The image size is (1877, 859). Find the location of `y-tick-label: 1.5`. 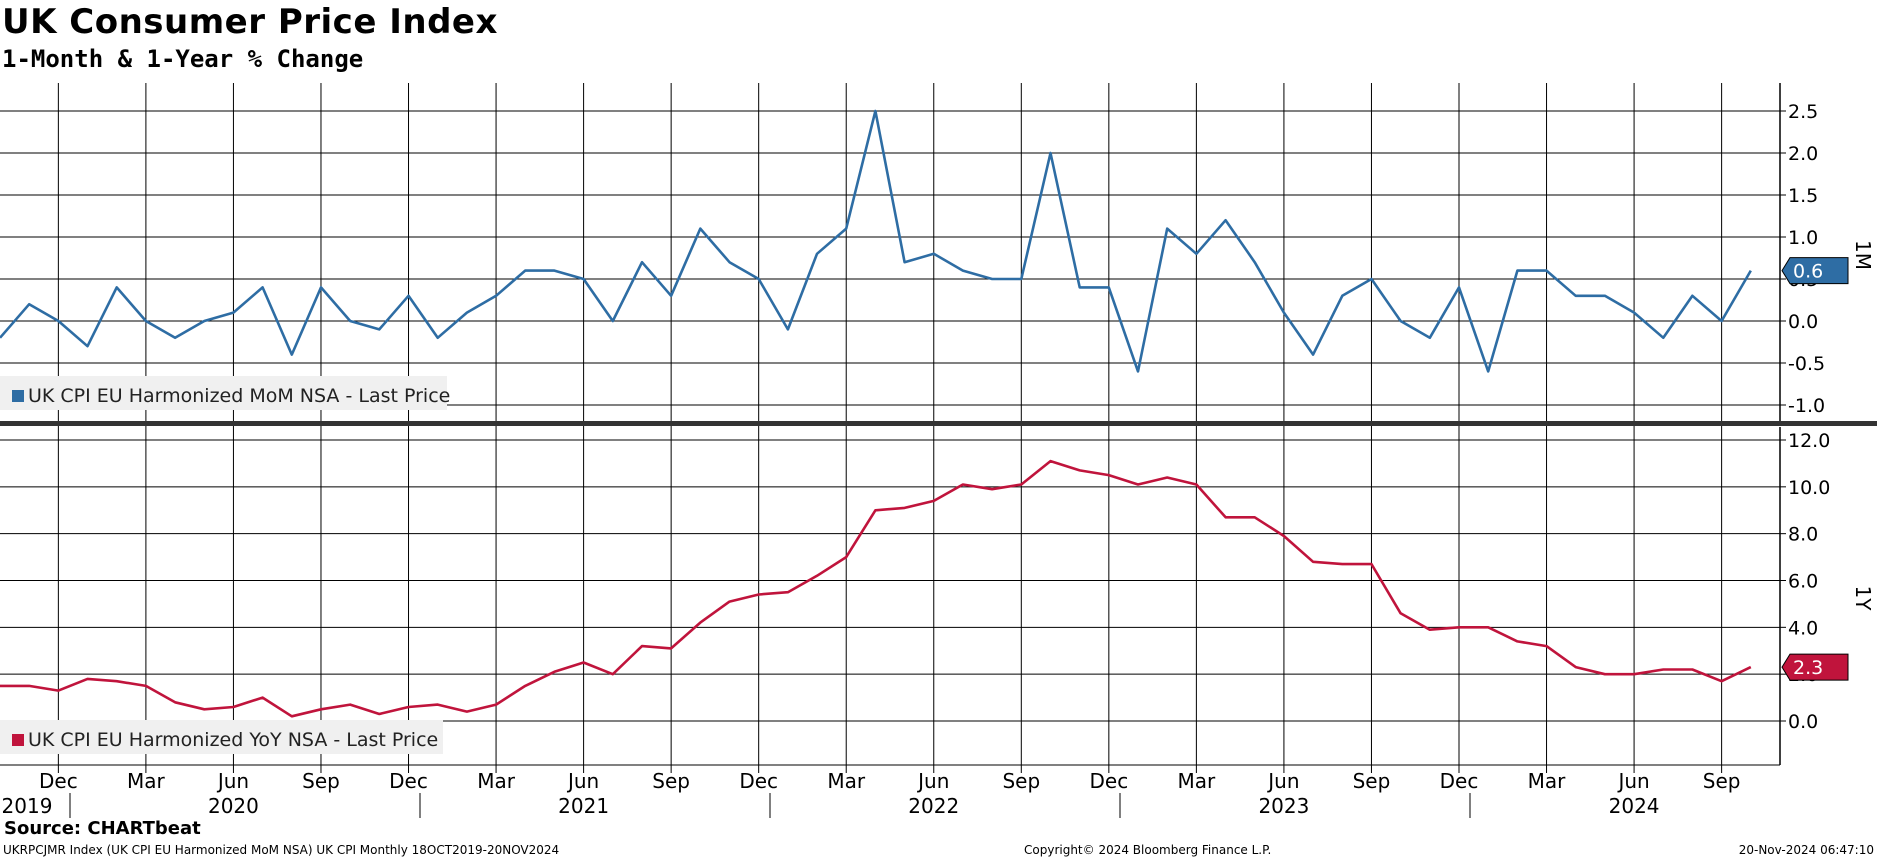

y-tick-label: 1.5 is located at coordinates (1803, 196).